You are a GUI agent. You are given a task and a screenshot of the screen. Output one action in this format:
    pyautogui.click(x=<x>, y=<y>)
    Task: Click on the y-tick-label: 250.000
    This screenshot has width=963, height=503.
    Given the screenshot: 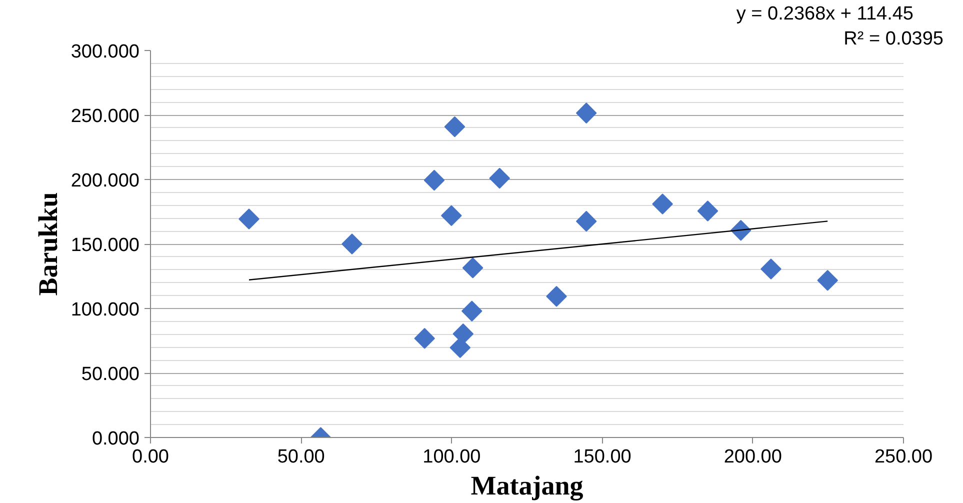 What is the action you would take?
    pyautogui.click(x=105, y=116)
    